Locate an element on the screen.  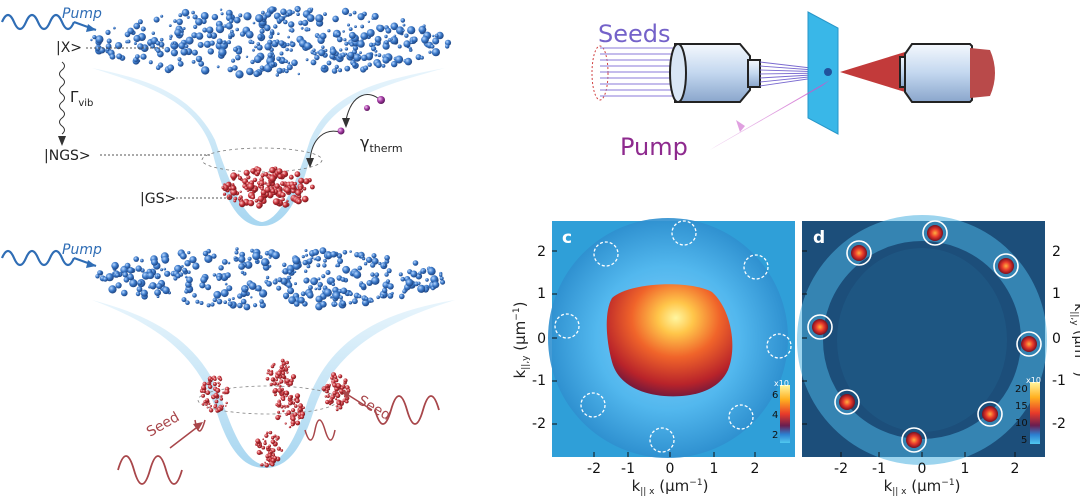
svg-text: γtherm is located at coordinates (381, 144).